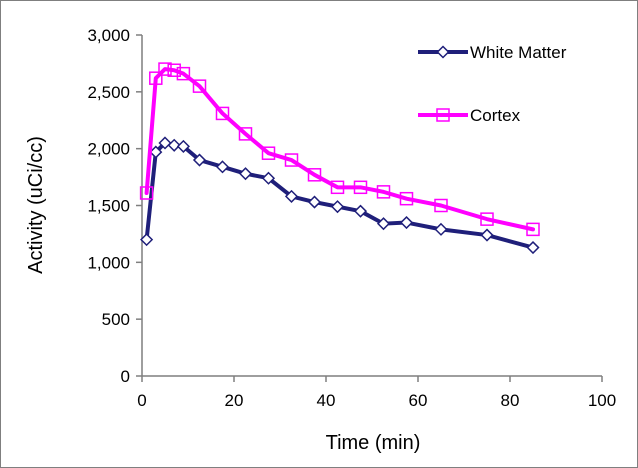 This screenshot has height=468, width=638. I want to click on legend-item-cortex: Cortex, so click(469, 115).